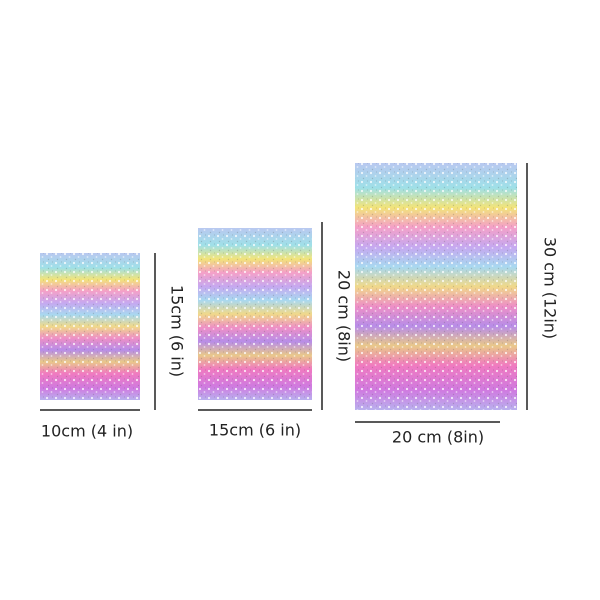 The image size is (600, 600). Describe the element at coordinates (344, 316) in the screenshot. I see `height-label: 20 cm (8in)` at that location.